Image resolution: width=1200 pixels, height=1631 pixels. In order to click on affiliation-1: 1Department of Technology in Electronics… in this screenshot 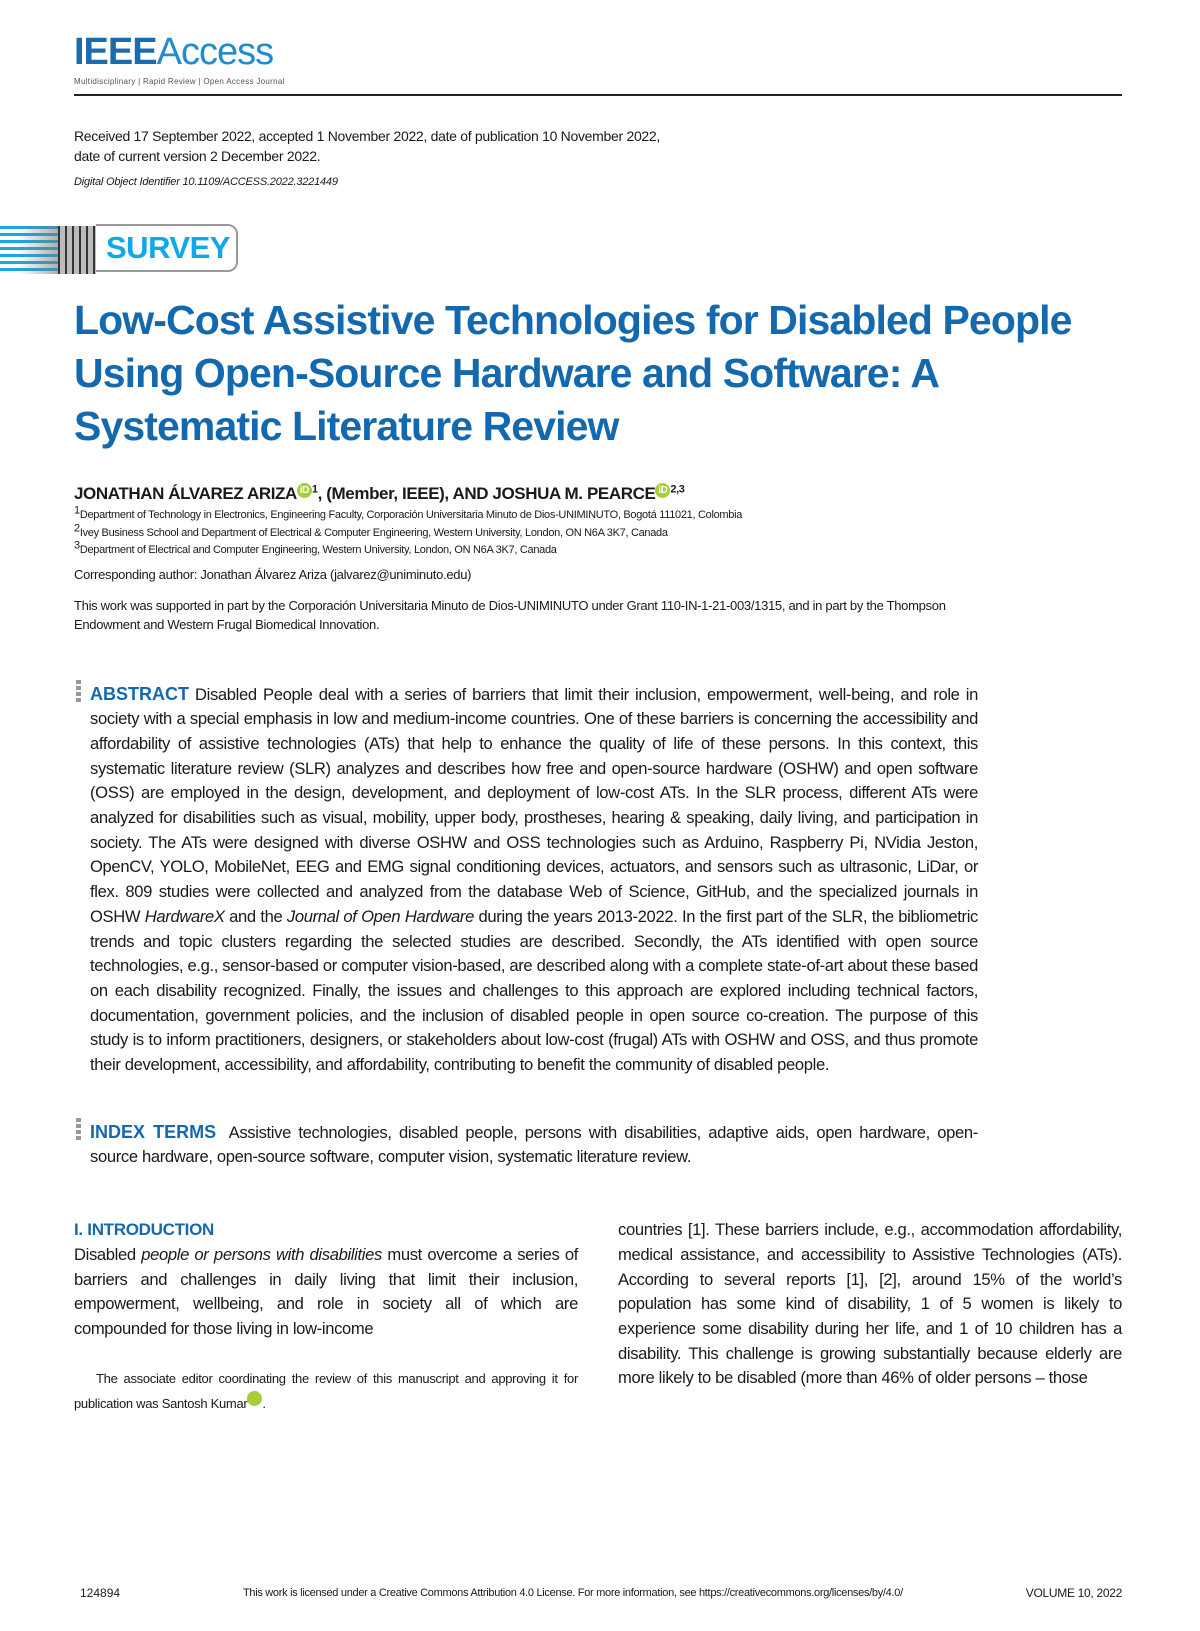, I will do `click(598, 514)`.